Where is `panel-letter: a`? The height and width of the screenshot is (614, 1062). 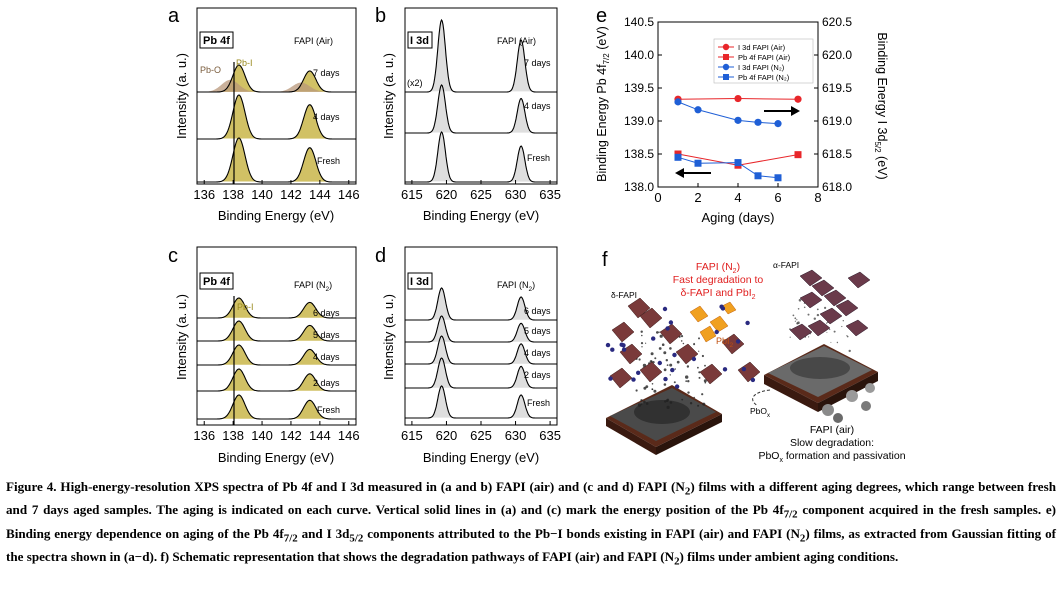 panel-letter: a is located at coordinates (174, 16).